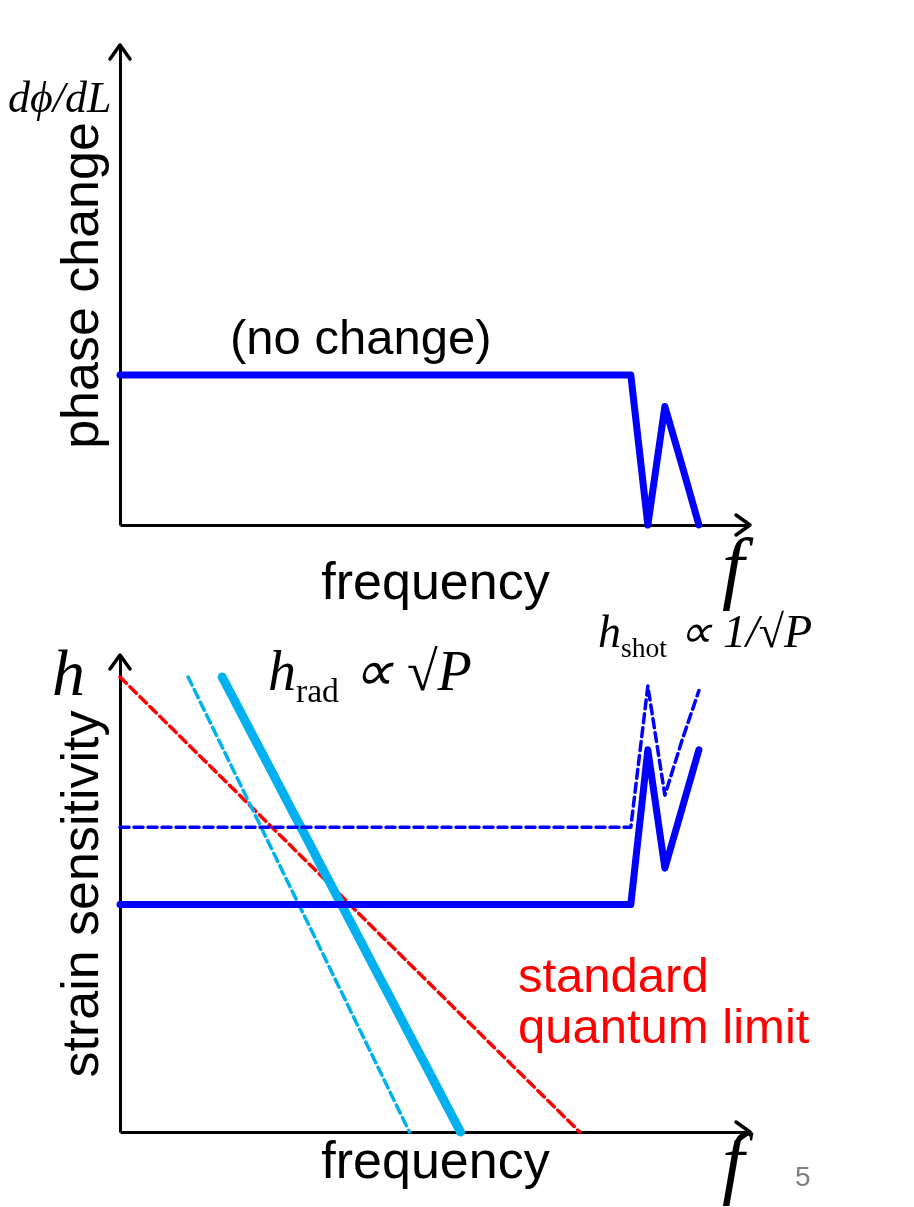 This screenshot has width=914, height=1207. Describe the element at coordinates (68, 672) in the screenshot. I see `text: h` at that location.